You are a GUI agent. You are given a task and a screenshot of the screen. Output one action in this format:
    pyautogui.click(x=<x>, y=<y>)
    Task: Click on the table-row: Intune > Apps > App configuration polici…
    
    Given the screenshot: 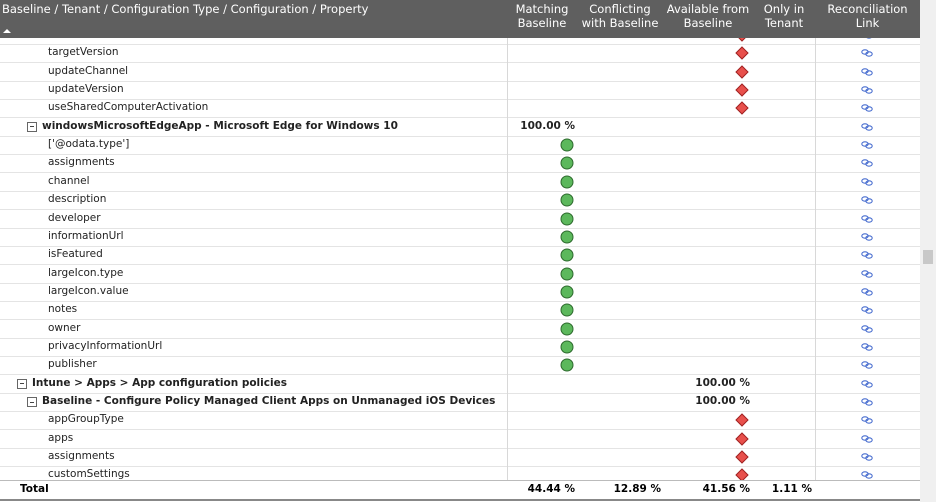 What is the action you would take?
    pyautogui.click(x=460, y=384)
    